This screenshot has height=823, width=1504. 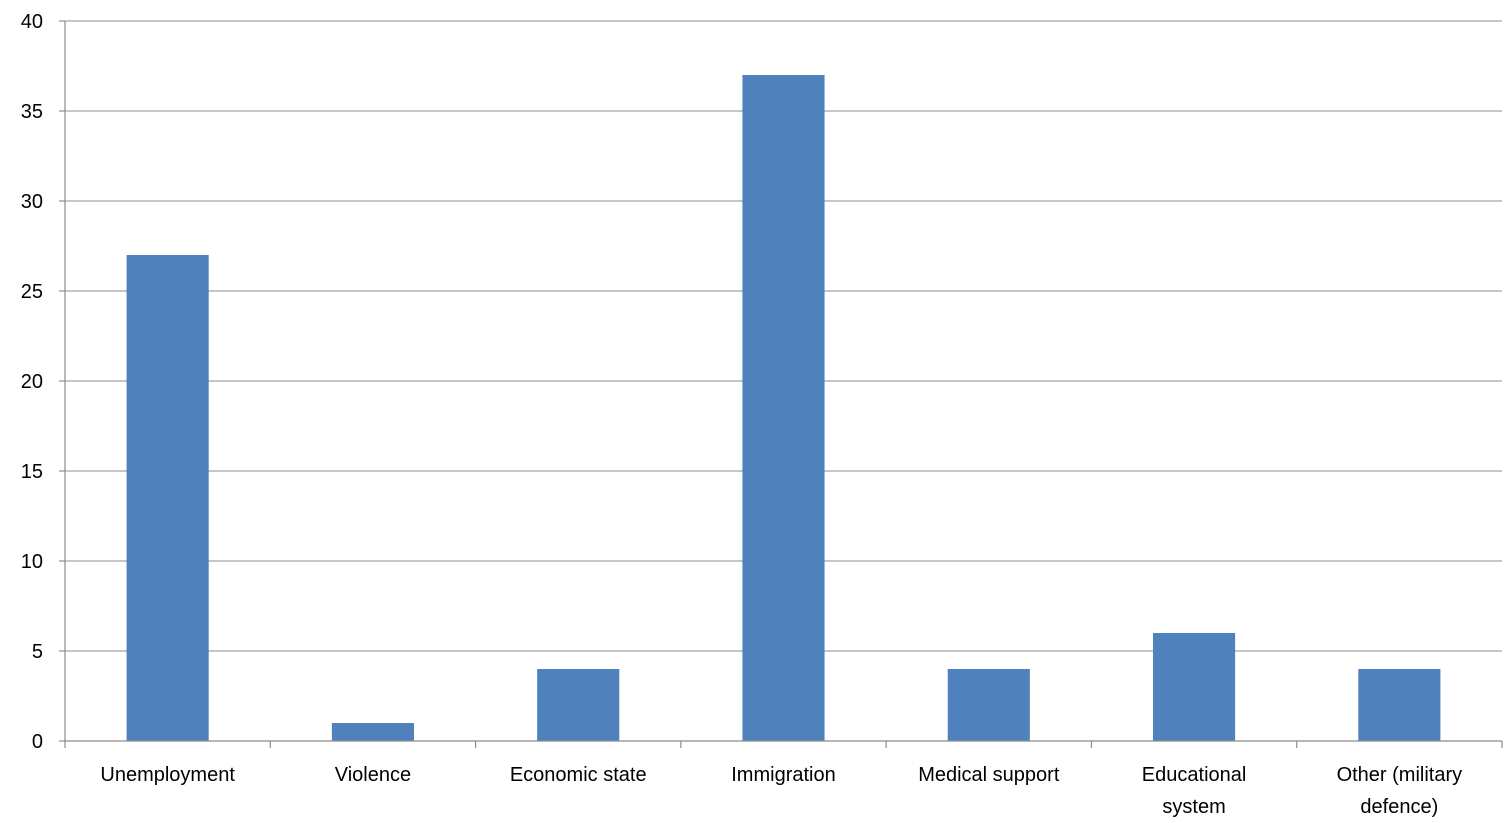 I want to click on x-category-label-0: Unemployment, so click(x=167, y=775).